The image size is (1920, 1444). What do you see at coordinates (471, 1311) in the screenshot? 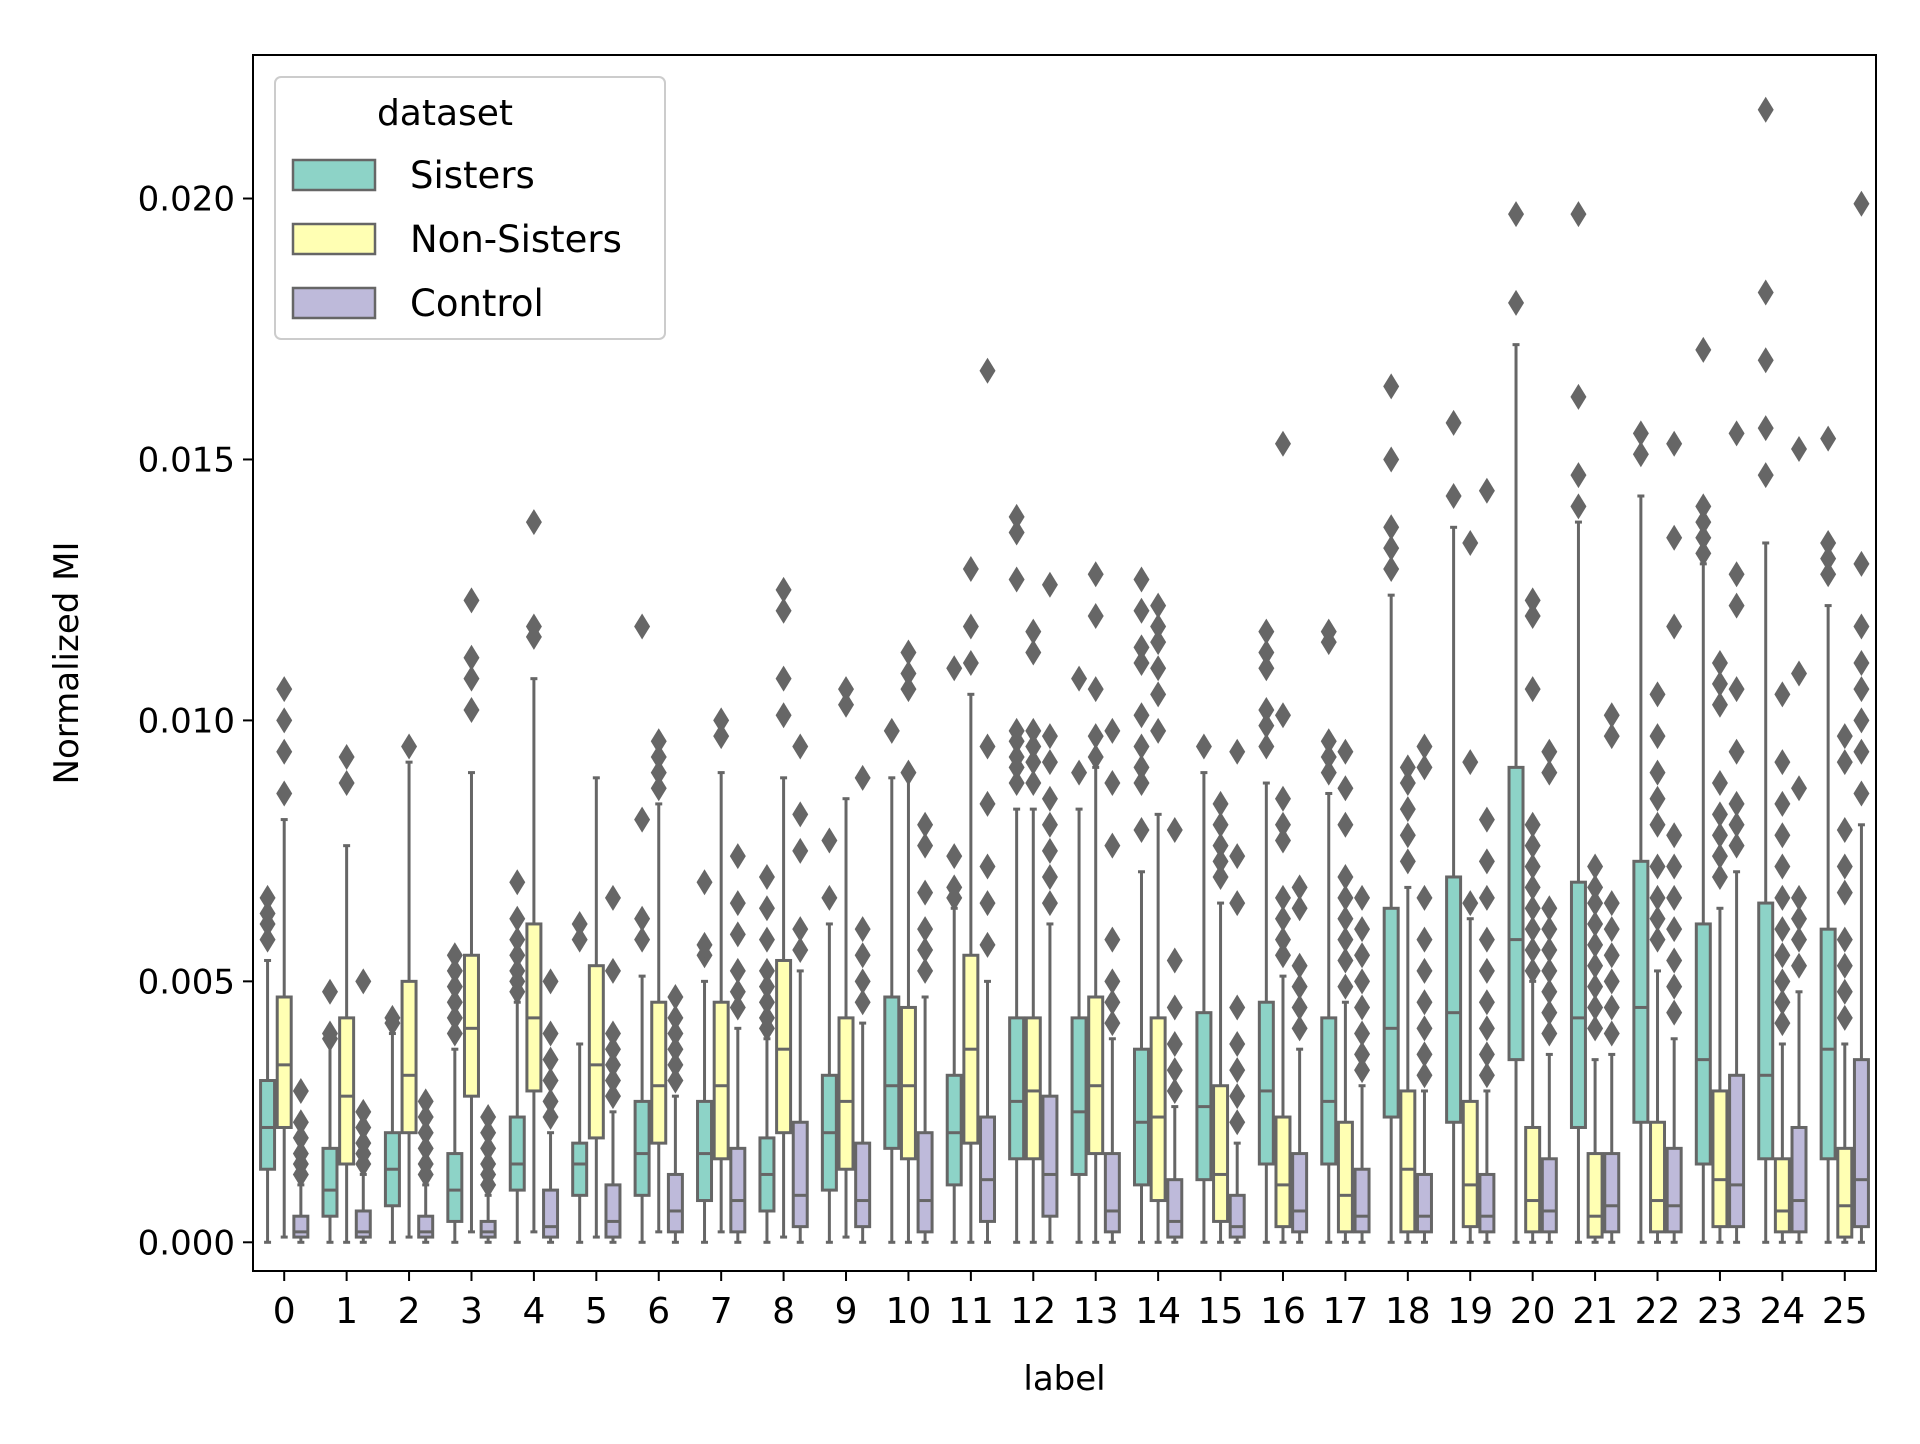
I see `x-tick-label: 3` at bounding box center [471, 1311].